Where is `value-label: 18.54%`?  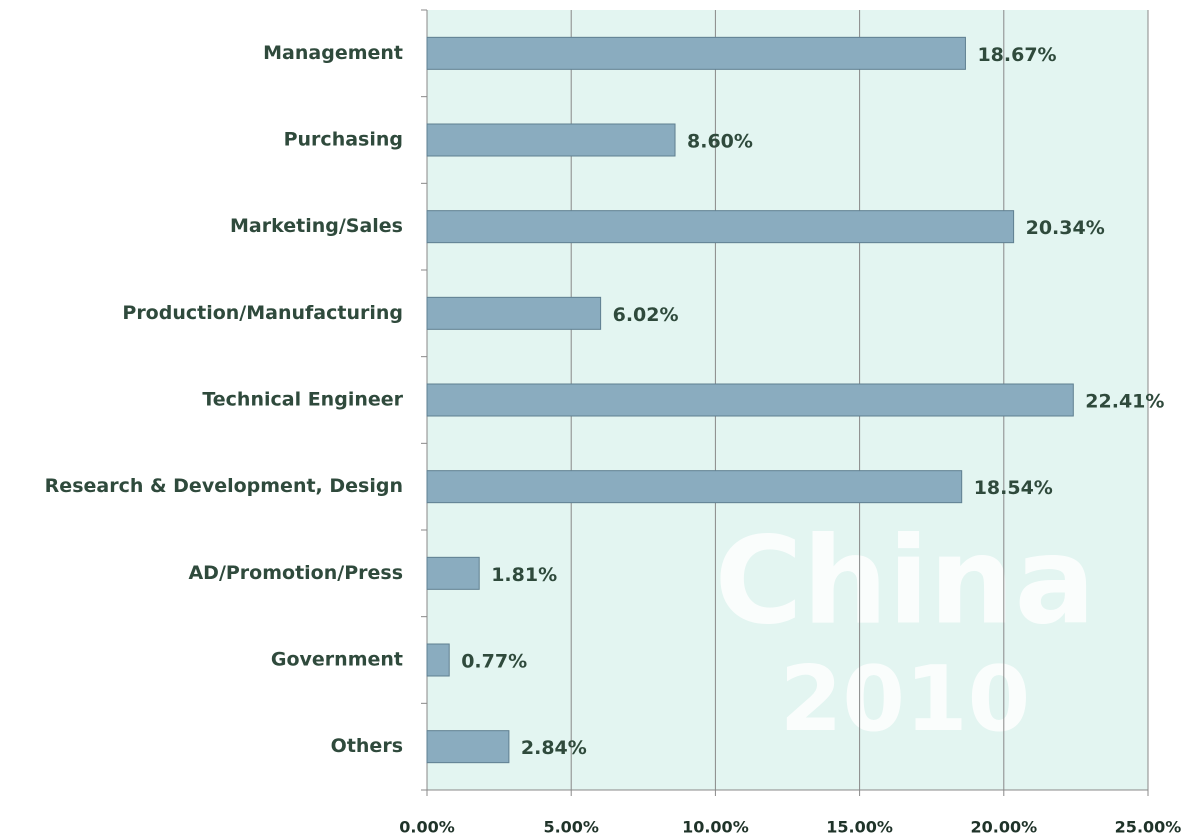
value-label: 18.54% is located at coordinates (1013, 488).